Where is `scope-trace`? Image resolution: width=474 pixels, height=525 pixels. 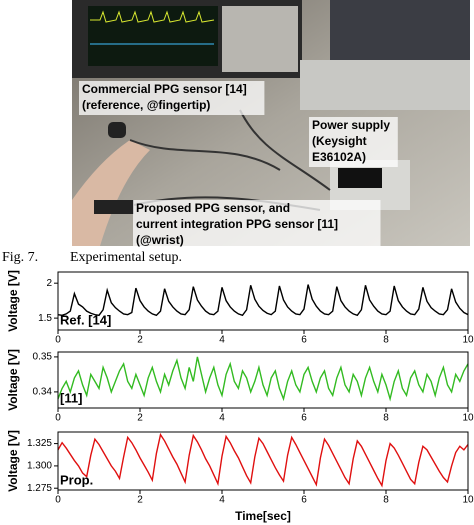
scope-trace is located at coordinates (152, 16).